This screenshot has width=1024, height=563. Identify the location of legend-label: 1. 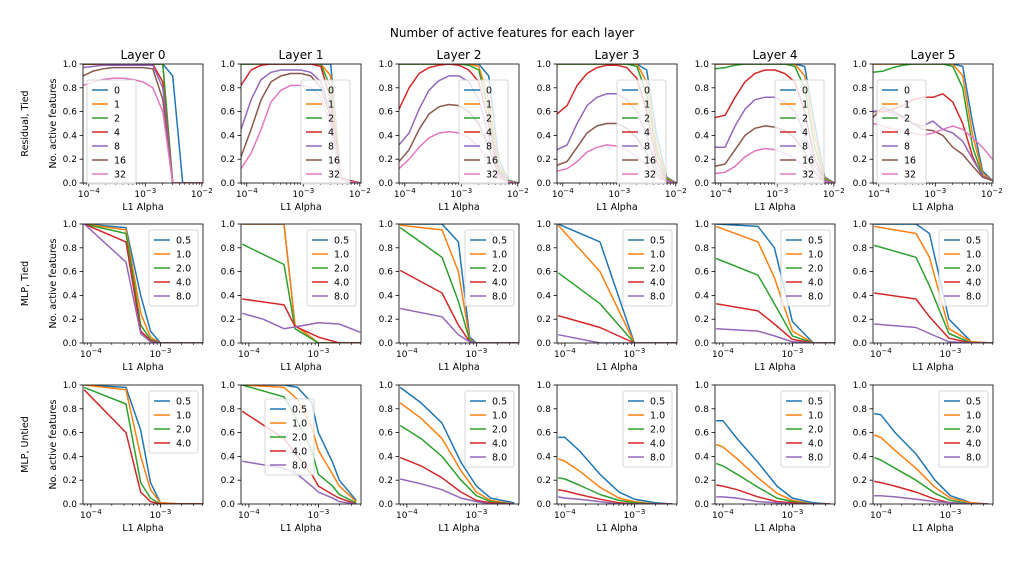
(331, 105).